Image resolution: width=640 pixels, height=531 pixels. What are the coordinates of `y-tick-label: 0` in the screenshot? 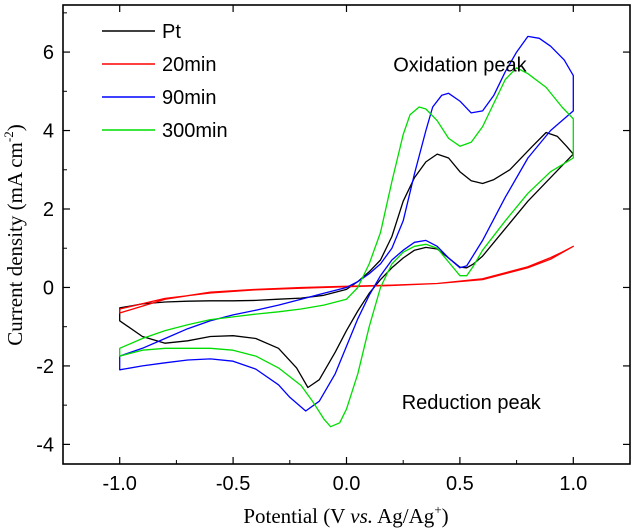 It's located at (48, 288).